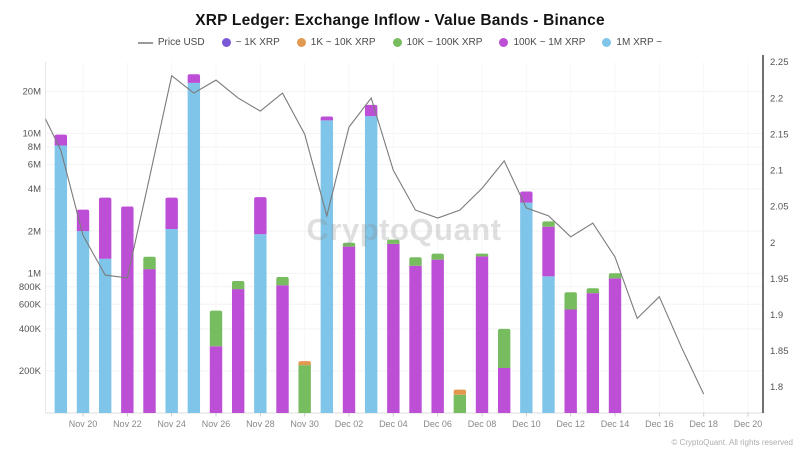 This screenshot has height=450, width=800. Describe the element at coordinates (659, 424) in the screenshot. I see `x-axis-label: Dec 16` at that location.